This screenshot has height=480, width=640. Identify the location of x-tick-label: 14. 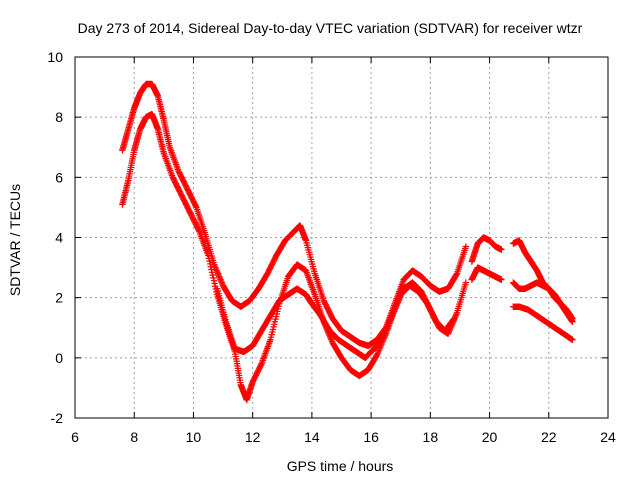
(312, 437).